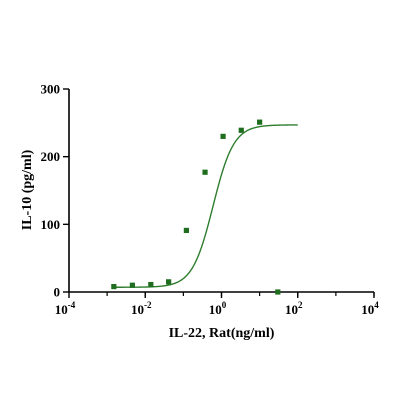 The height and width of the screenshot is (416, 416). Describe the element at coordinates (55, 191) in the screenshot. I see `y-ticks: 0 100 200 300` at that location.